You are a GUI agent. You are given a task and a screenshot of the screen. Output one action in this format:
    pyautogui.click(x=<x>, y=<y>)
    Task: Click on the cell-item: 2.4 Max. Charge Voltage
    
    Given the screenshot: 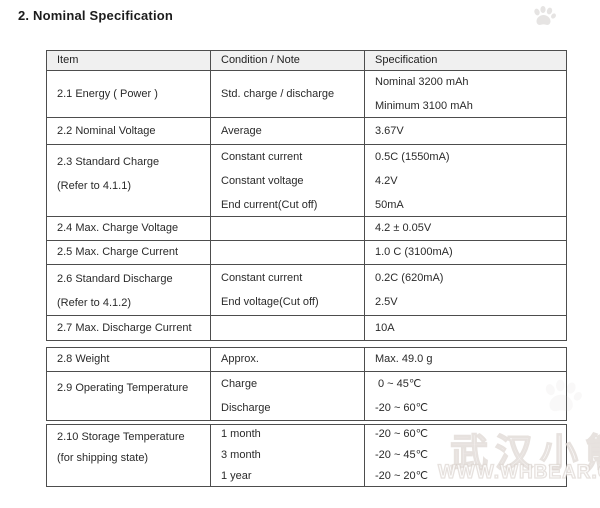 What is the action you would take?
    pyautogui.click(x=129, y=228)
    